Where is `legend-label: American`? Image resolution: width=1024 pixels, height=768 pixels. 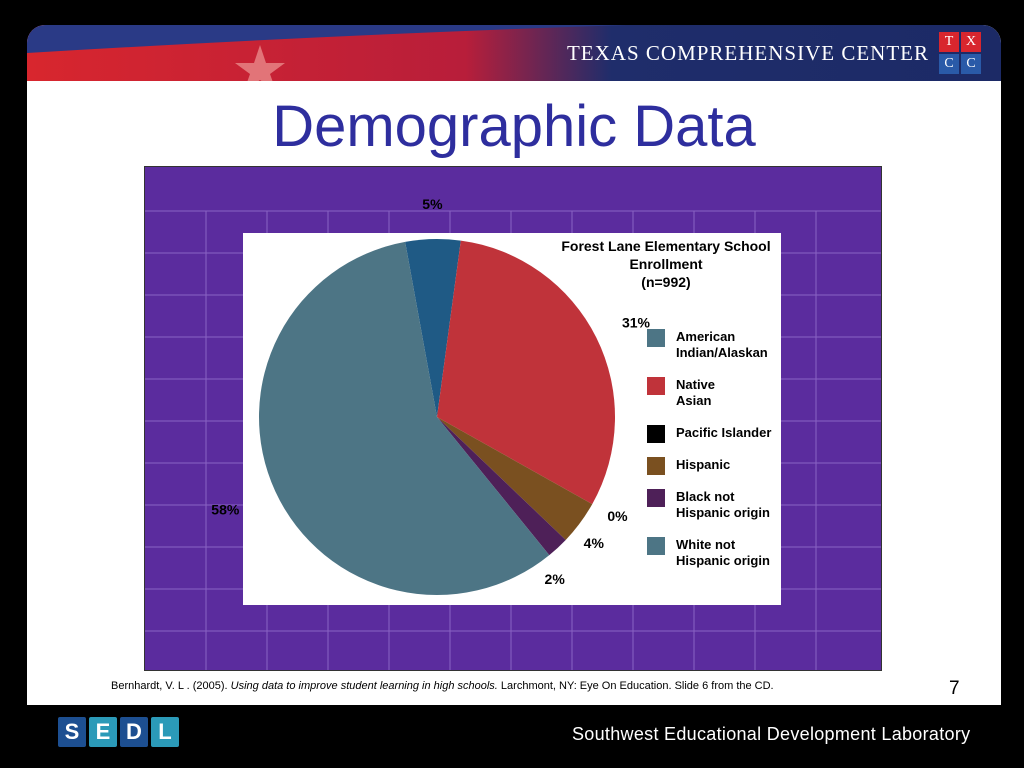
legend-label: American is located at coordinates (705, 336).